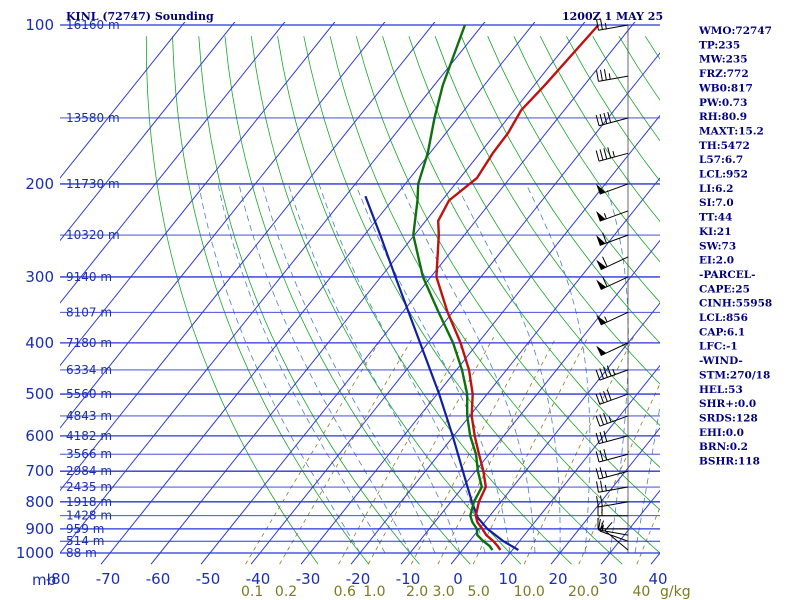  What do you see at coordinates (734, 375) in the screenshot?
I see `index-line: STM:270/18` at bounding box center [734, 375].